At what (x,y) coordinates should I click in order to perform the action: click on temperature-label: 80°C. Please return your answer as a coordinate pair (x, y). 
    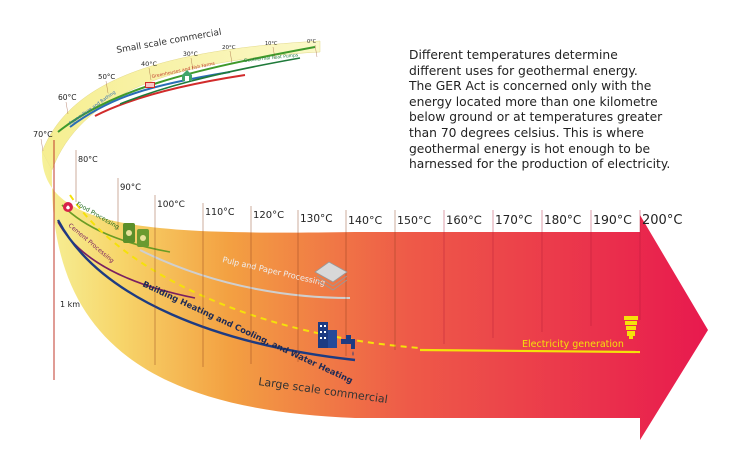
    Looking at the image, I should click on (88, 159).